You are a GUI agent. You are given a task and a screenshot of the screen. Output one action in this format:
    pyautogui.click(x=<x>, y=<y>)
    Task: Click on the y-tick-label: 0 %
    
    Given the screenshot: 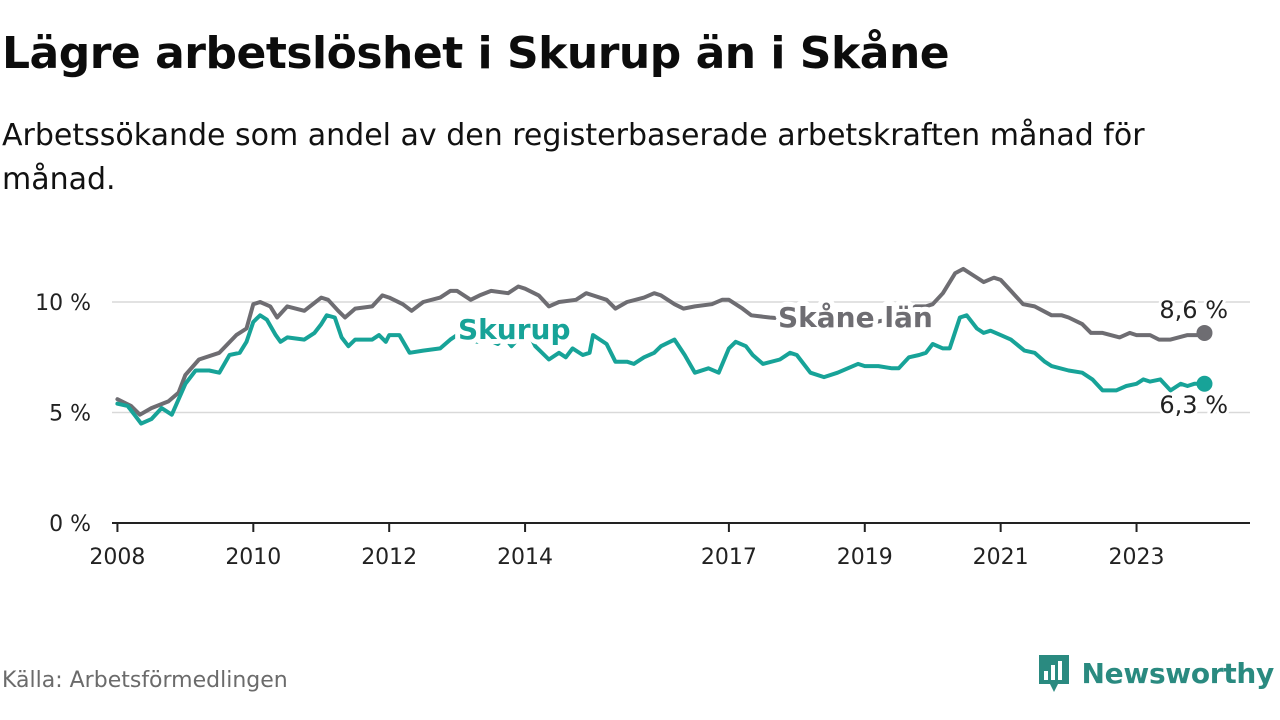 What is the action you would take?
    pyautogui.click(x=70, y=524)
    